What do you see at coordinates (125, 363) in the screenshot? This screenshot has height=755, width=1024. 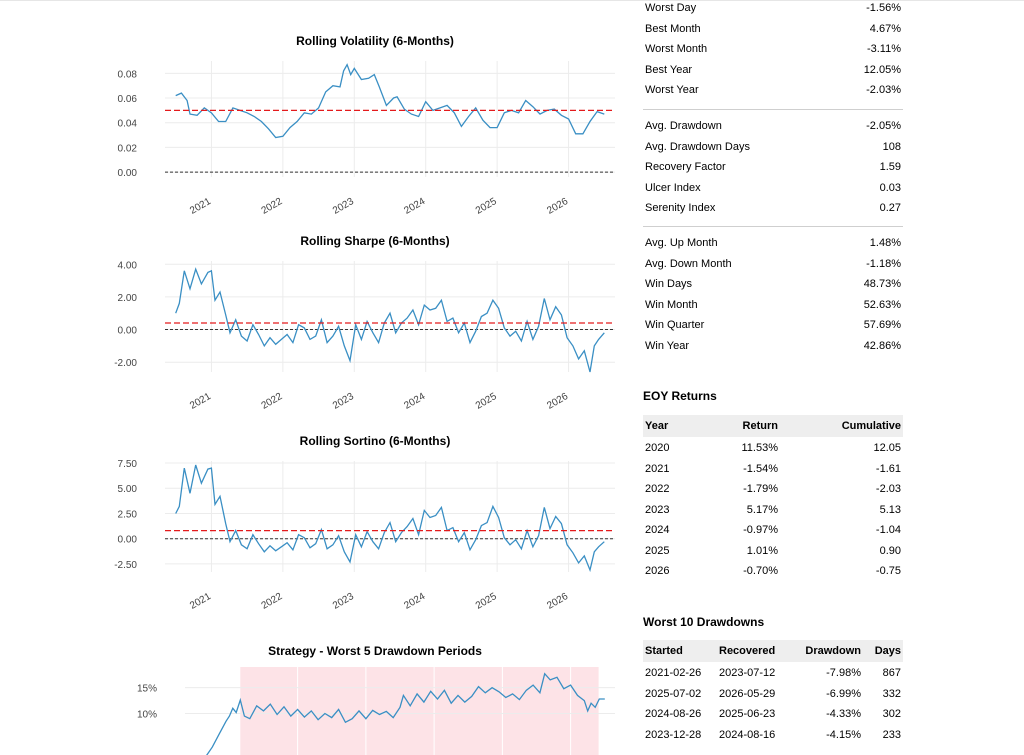 I see `y-tick-label: -2.00` at bounding box center [125, 363].